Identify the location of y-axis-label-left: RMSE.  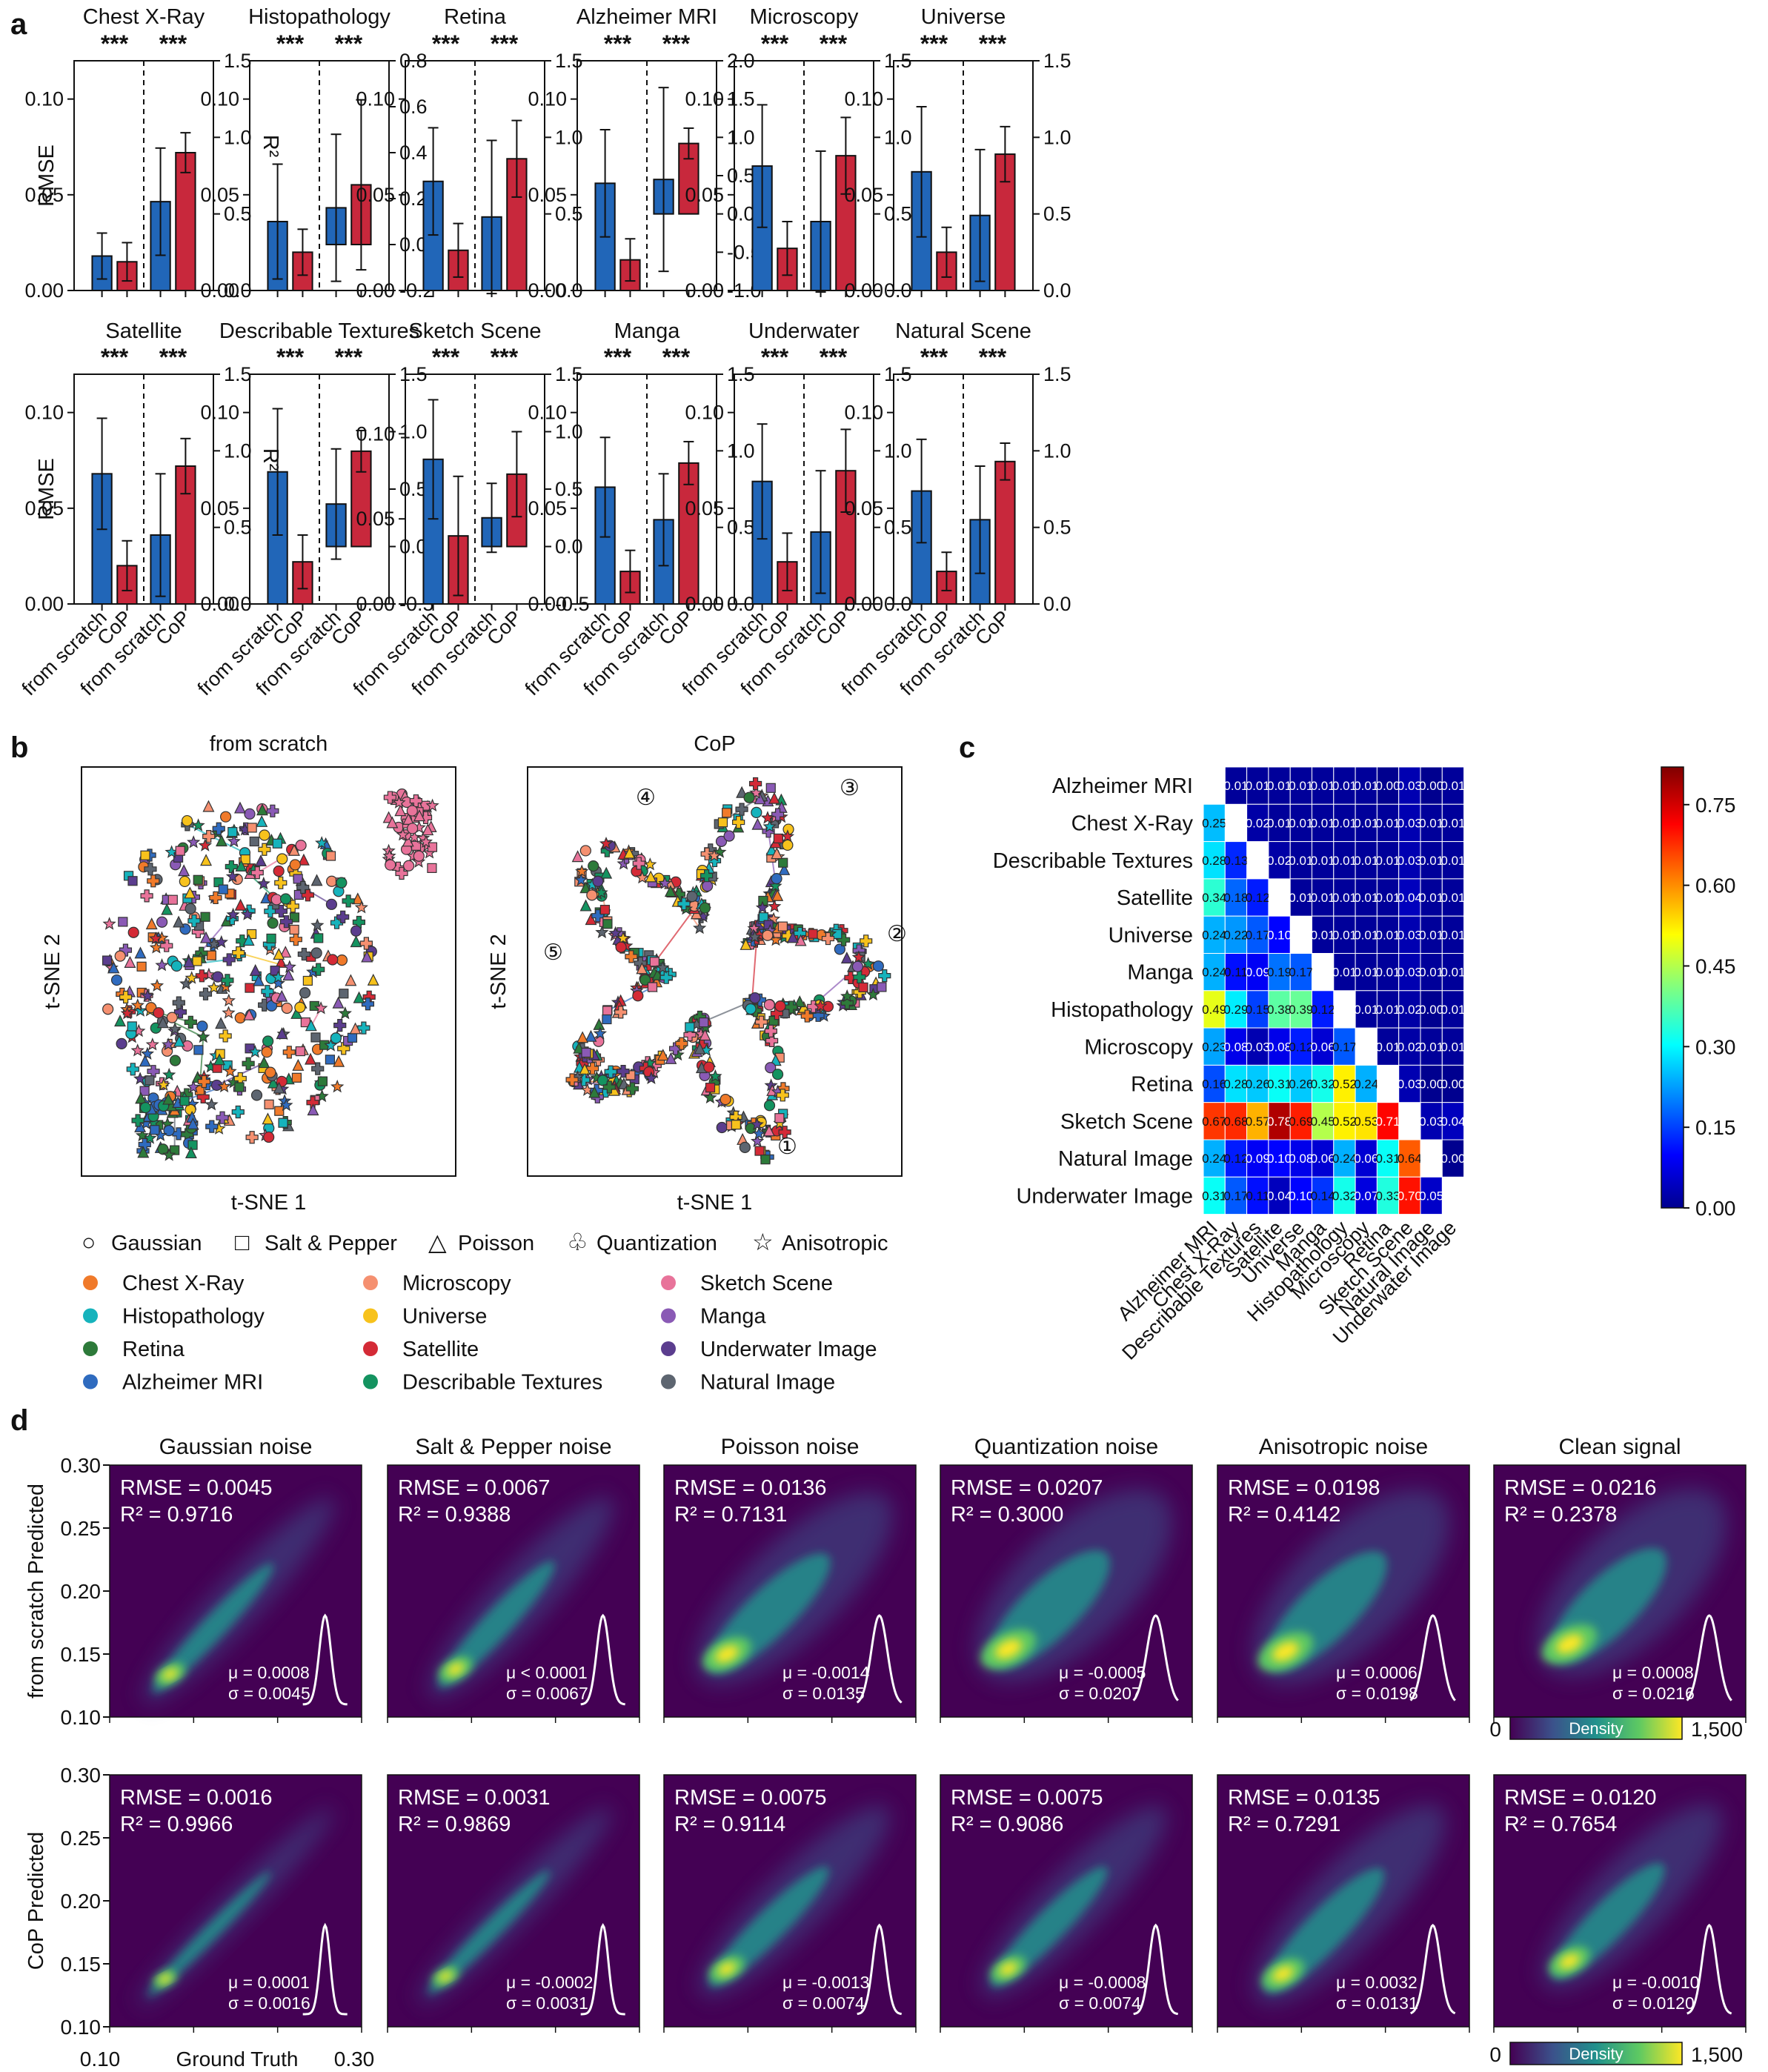
(47, 489).